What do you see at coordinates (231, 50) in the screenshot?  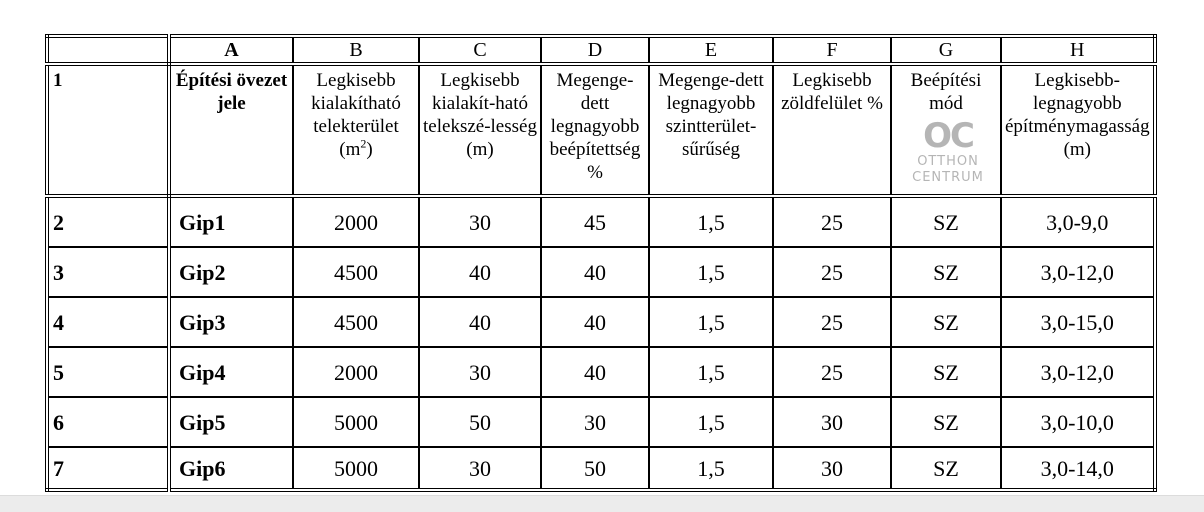 I see `col-letter-a: A` at bounding box center [231, 50].